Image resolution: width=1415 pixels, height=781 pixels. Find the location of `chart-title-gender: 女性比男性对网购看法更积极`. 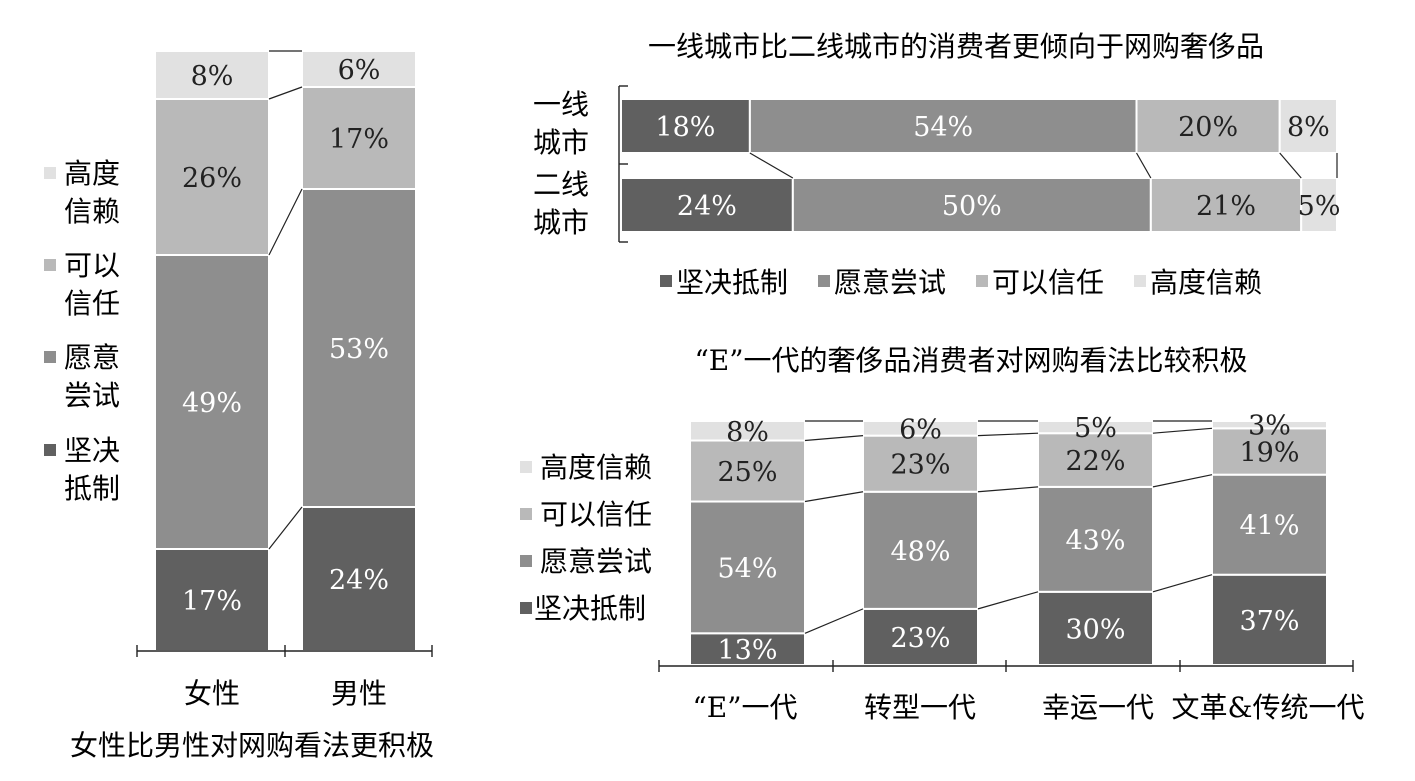

chart-title-gender: 女性比男性对网购看法更积极 is located at coordinates (252, 745).